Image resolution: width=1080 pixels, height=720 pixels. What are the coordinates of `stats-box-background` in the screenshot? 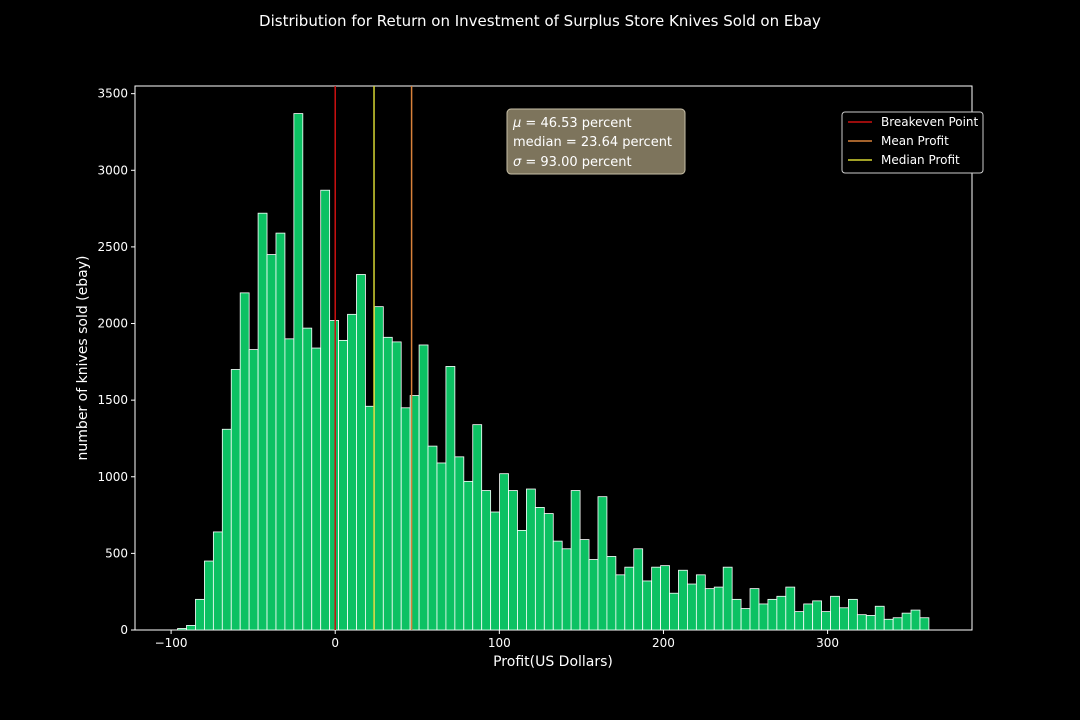 It's located at (596, 141).